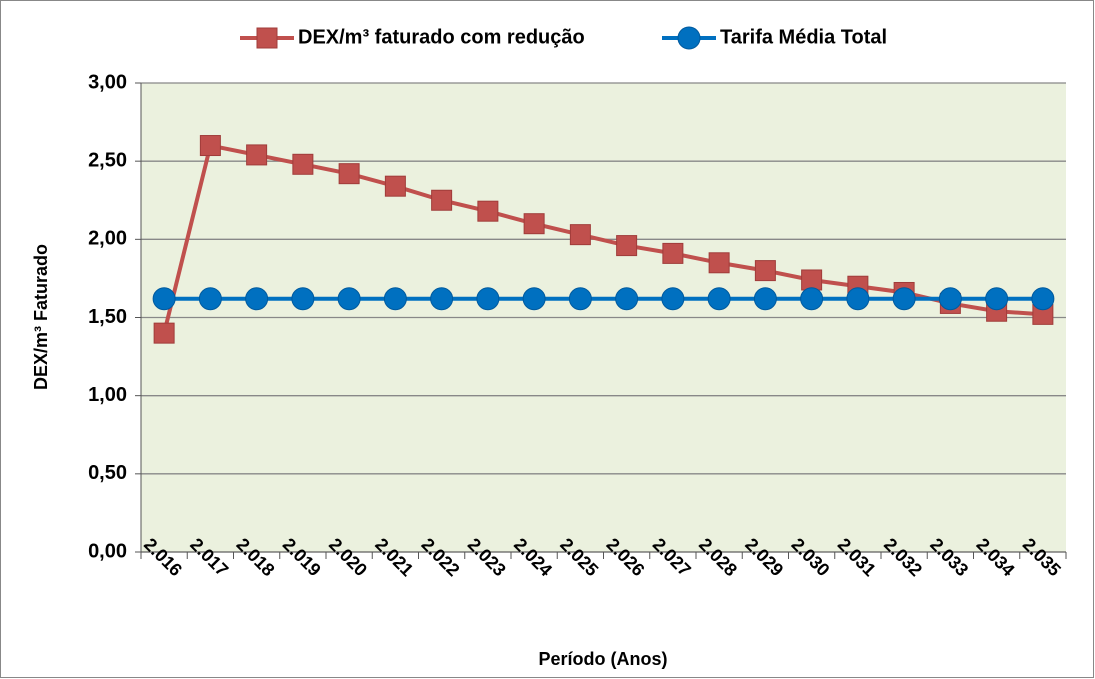 Image resolution: width=1095 pixels, height=679 pixels. Describe the element at coordinates (107, 551) in the screenshot. I see `y-tick-label: 0,00` at that location.